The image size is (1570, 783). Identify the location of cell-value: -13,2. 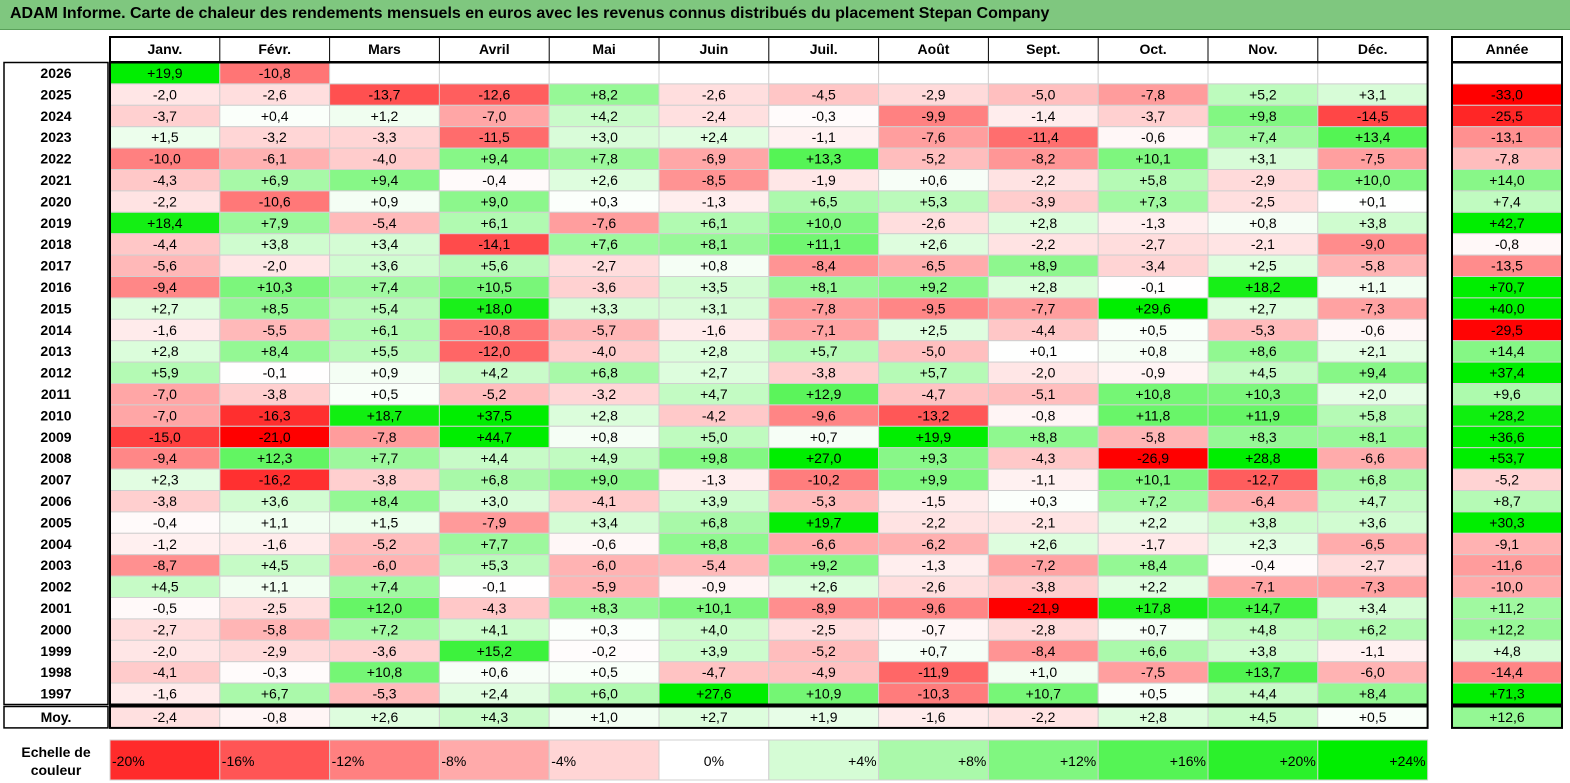
(934, 415).